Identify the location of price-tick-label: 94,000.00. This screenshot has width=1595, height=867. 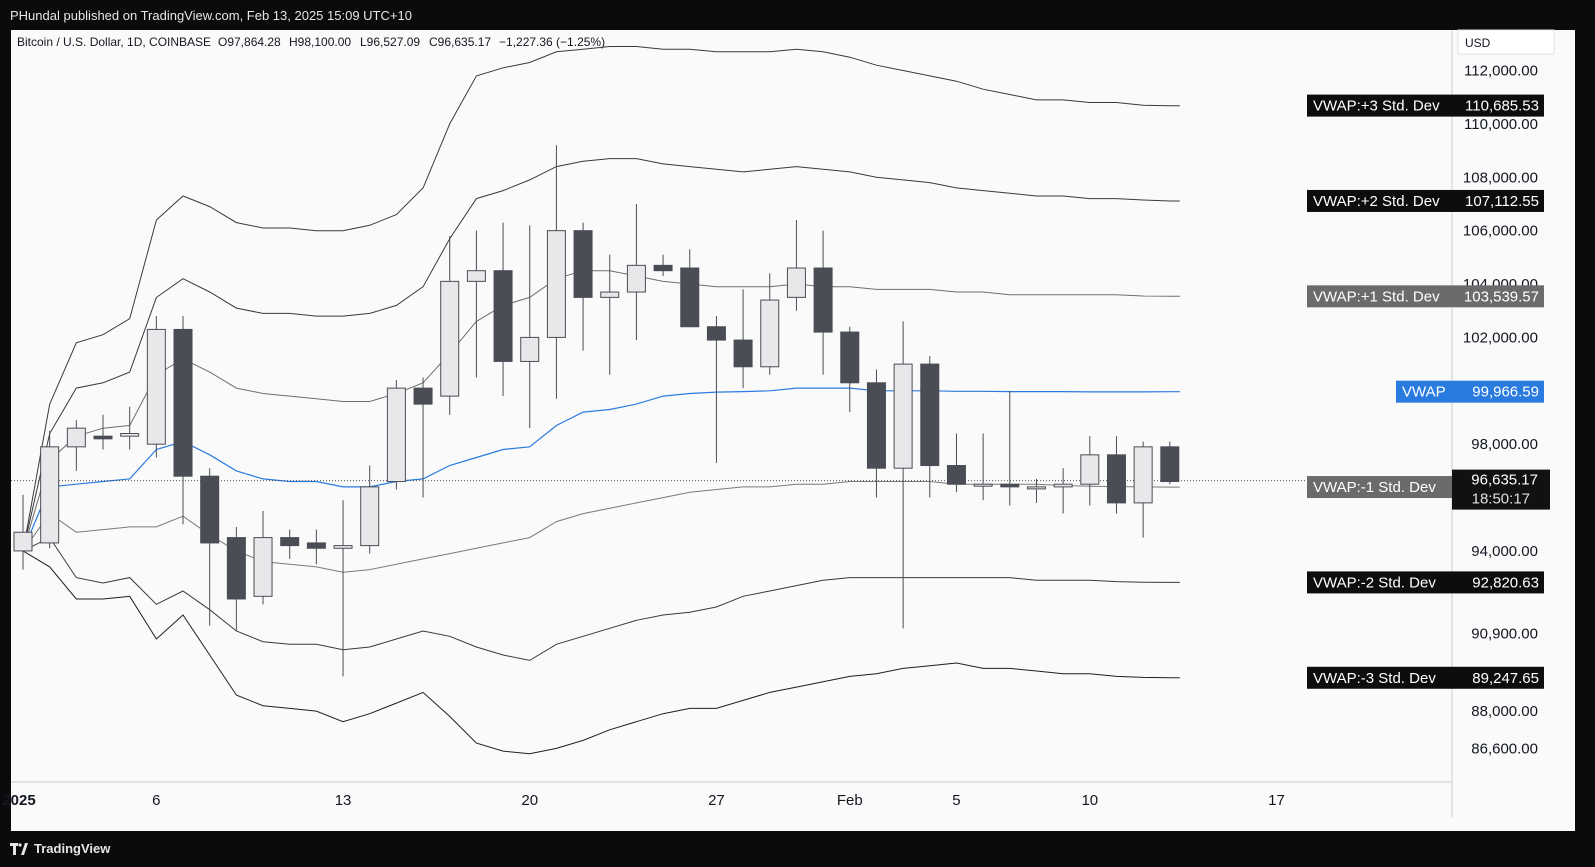
(1504, 551).